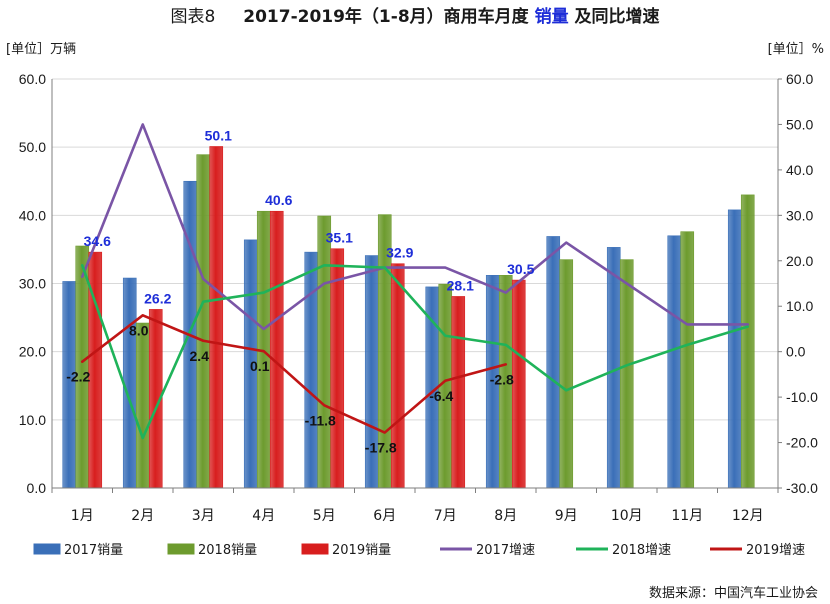 The width and height of the screenshot is (830, 604). I want to click on y-left-tick-label: 30.0, so click(32, 284).